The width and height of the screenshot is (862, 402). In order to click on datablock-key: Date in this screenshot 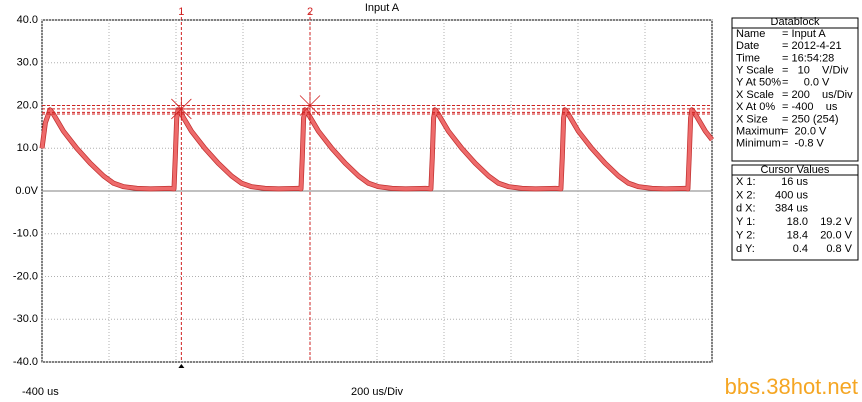, I will do `click(747, 46)`.